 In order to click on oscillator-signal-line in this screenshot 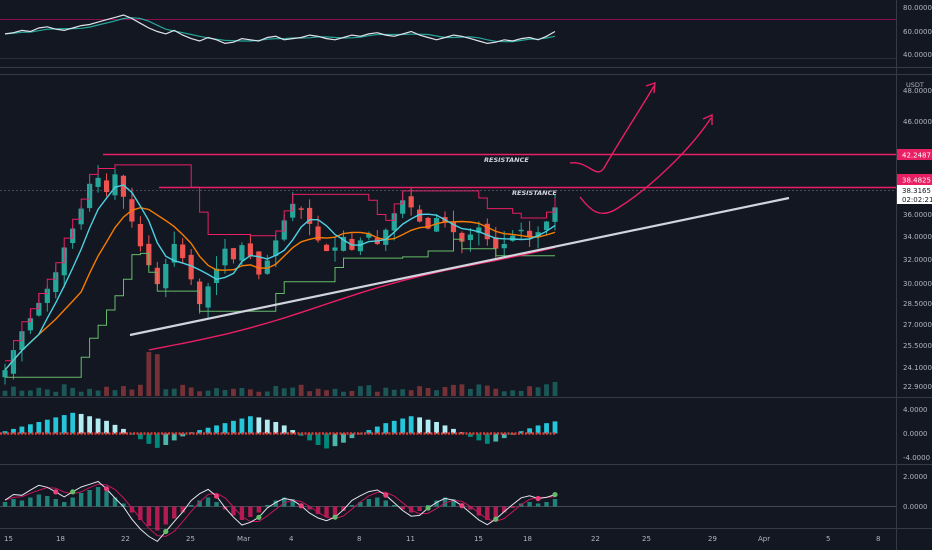, I will do `click(280, 510)`.